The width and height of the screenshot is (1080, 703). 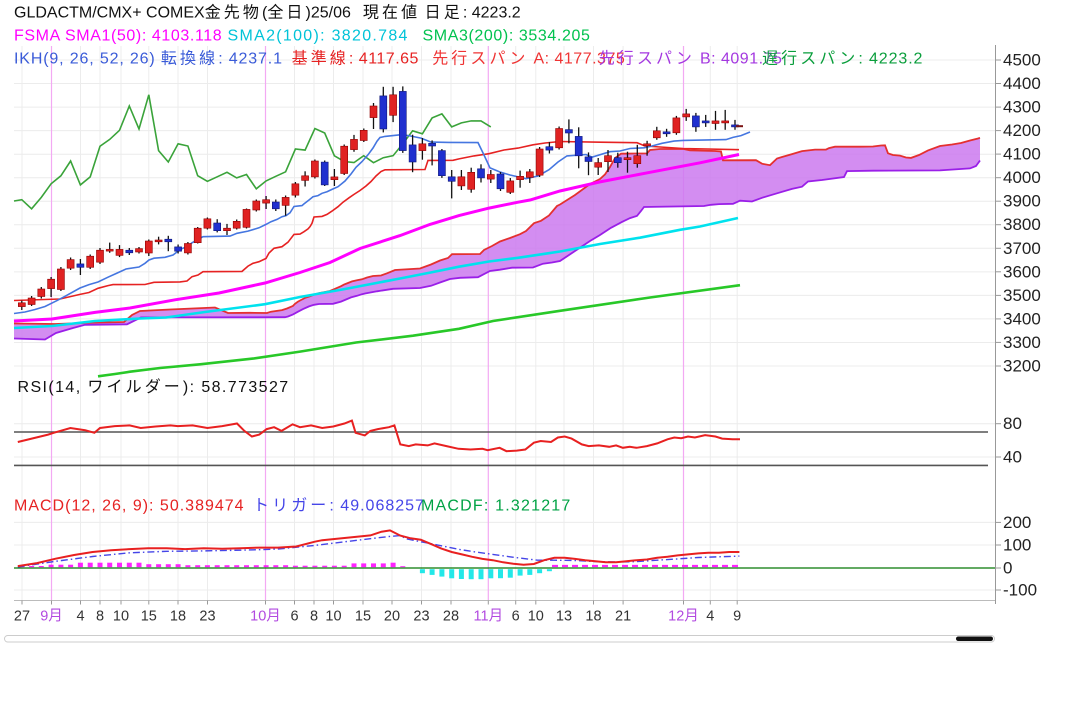 What do you see at coordinates (1022, 295) in the screenshot?
I see `svg-text: 3500` at bounding box center [1022, 295].